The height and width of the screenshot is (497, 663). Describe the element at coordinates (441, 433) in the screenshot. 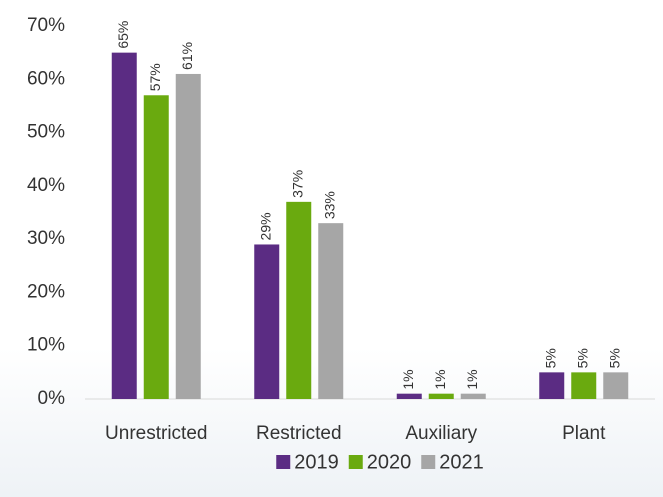

I see `x-tick-label: Auxiliary` at that location.